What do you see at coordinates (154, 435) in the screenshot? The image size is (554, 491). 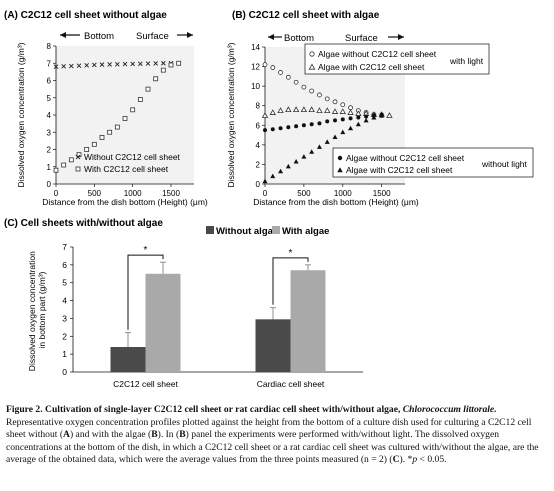 I see `caption-ref-b: B` at bounding box center [154, 435].